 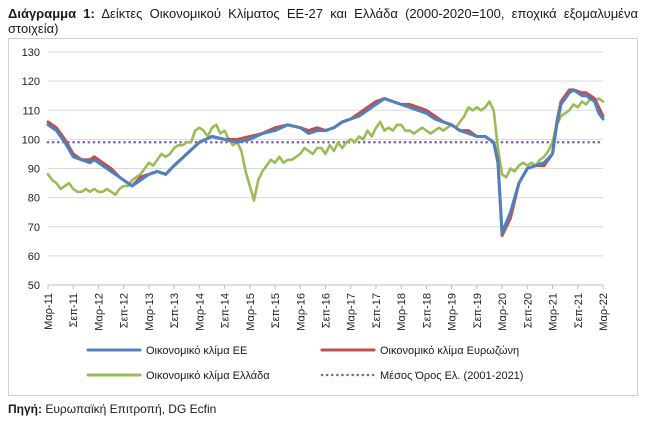 What do you see at coordinates (377, 310) in the screenshot?
I see `x-tick-label-13: Σεπ-17` at bounding box center [377, 310].